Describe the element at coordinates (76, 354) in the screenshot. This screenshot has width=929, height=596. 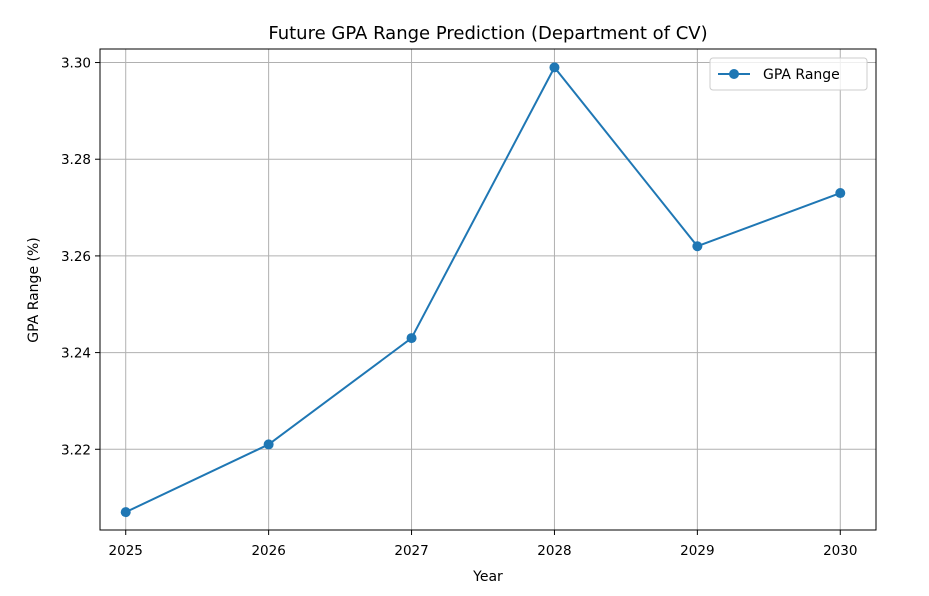
I see `y-tick-label: 3.24` at that location.